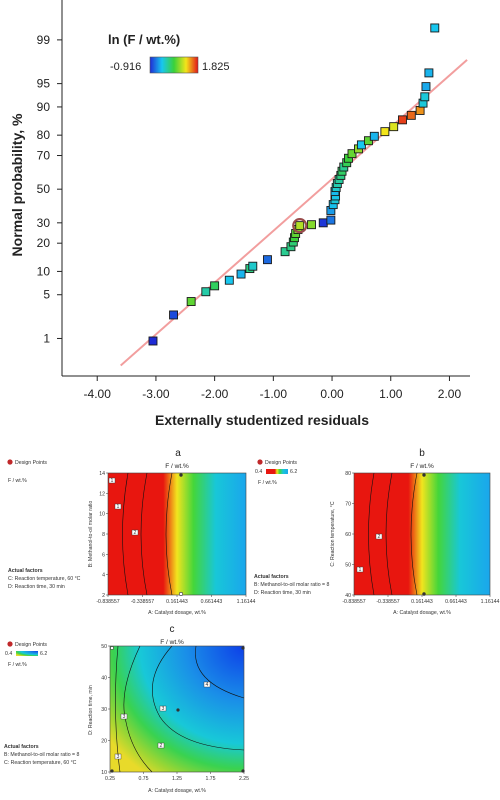 Image resolution: width=500 pixels, height=800 pixels. I want to click on panel-a-y-ticks: 2 4 6 8 10 12 14, so click(103, 535).